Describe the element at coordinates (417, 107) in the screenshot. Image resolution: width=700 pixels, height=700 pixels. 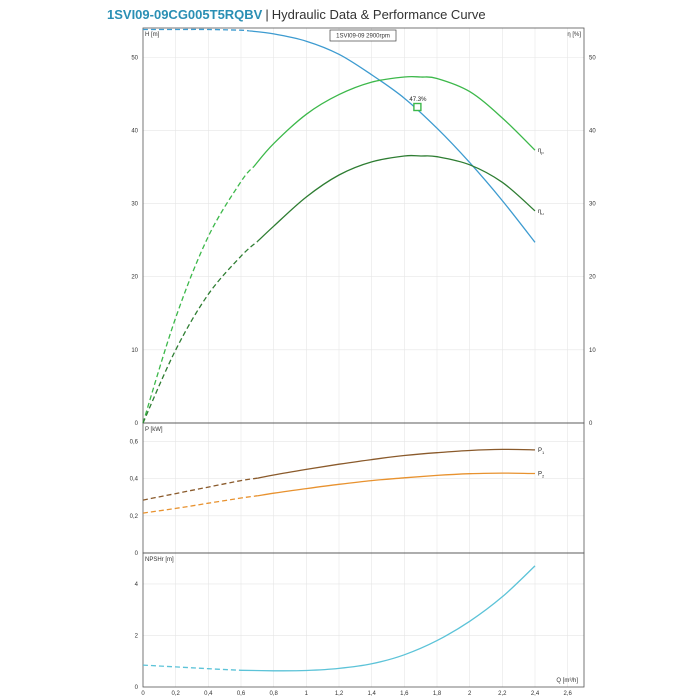
I see `bep-marker` at that location.